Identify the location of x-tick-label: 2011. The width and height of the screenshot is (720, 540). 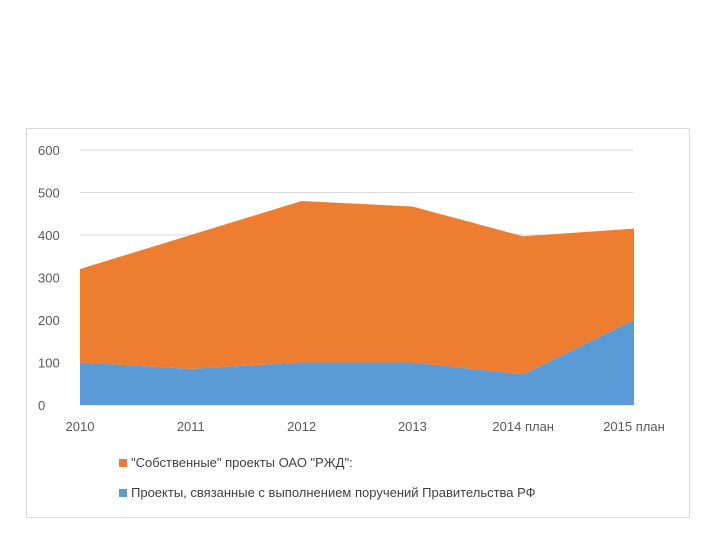
(191, 426).